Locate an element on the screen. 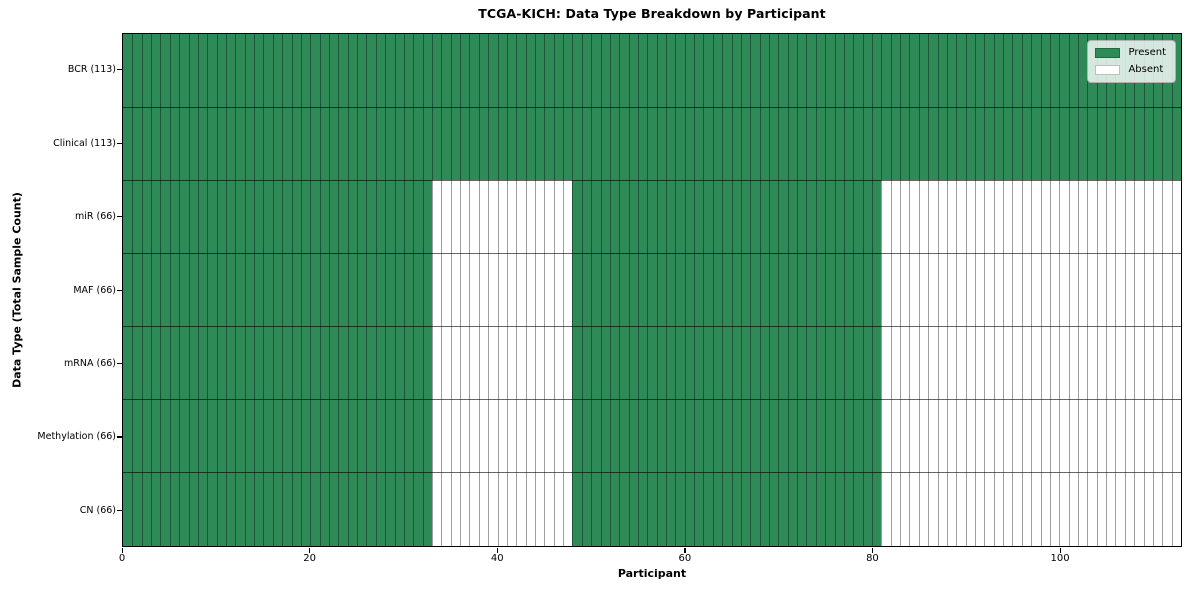 Image resolution: width=1200 pixels, height=600 pixels. present-swatch-icon is located at coordinates (1108, 53).